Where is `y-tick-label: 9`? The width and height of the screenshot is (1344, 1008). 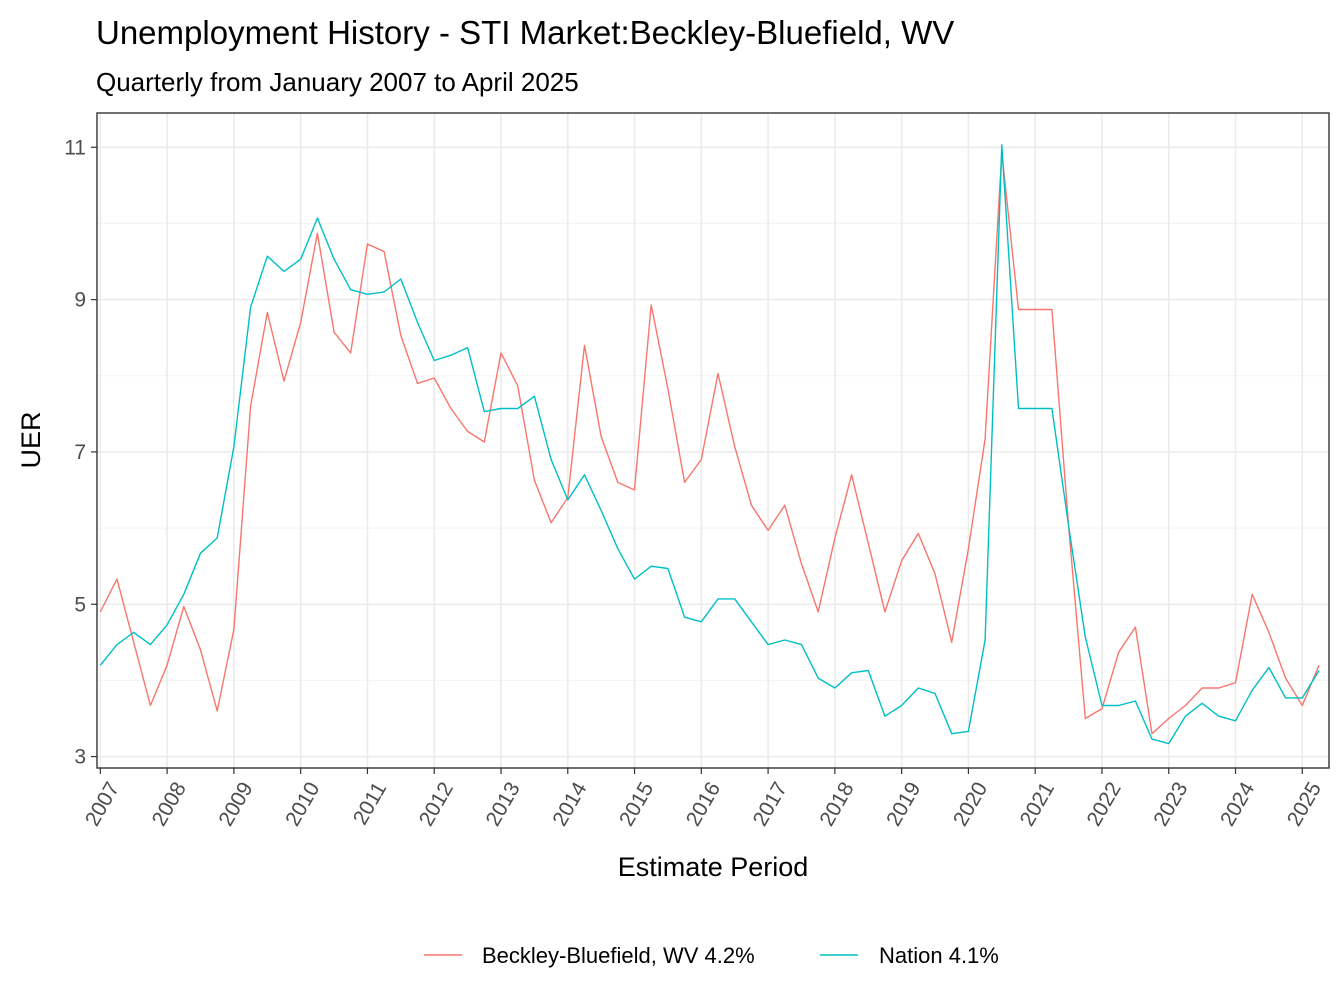 y-tick-label: 9 is located at coordinates (80, 300).